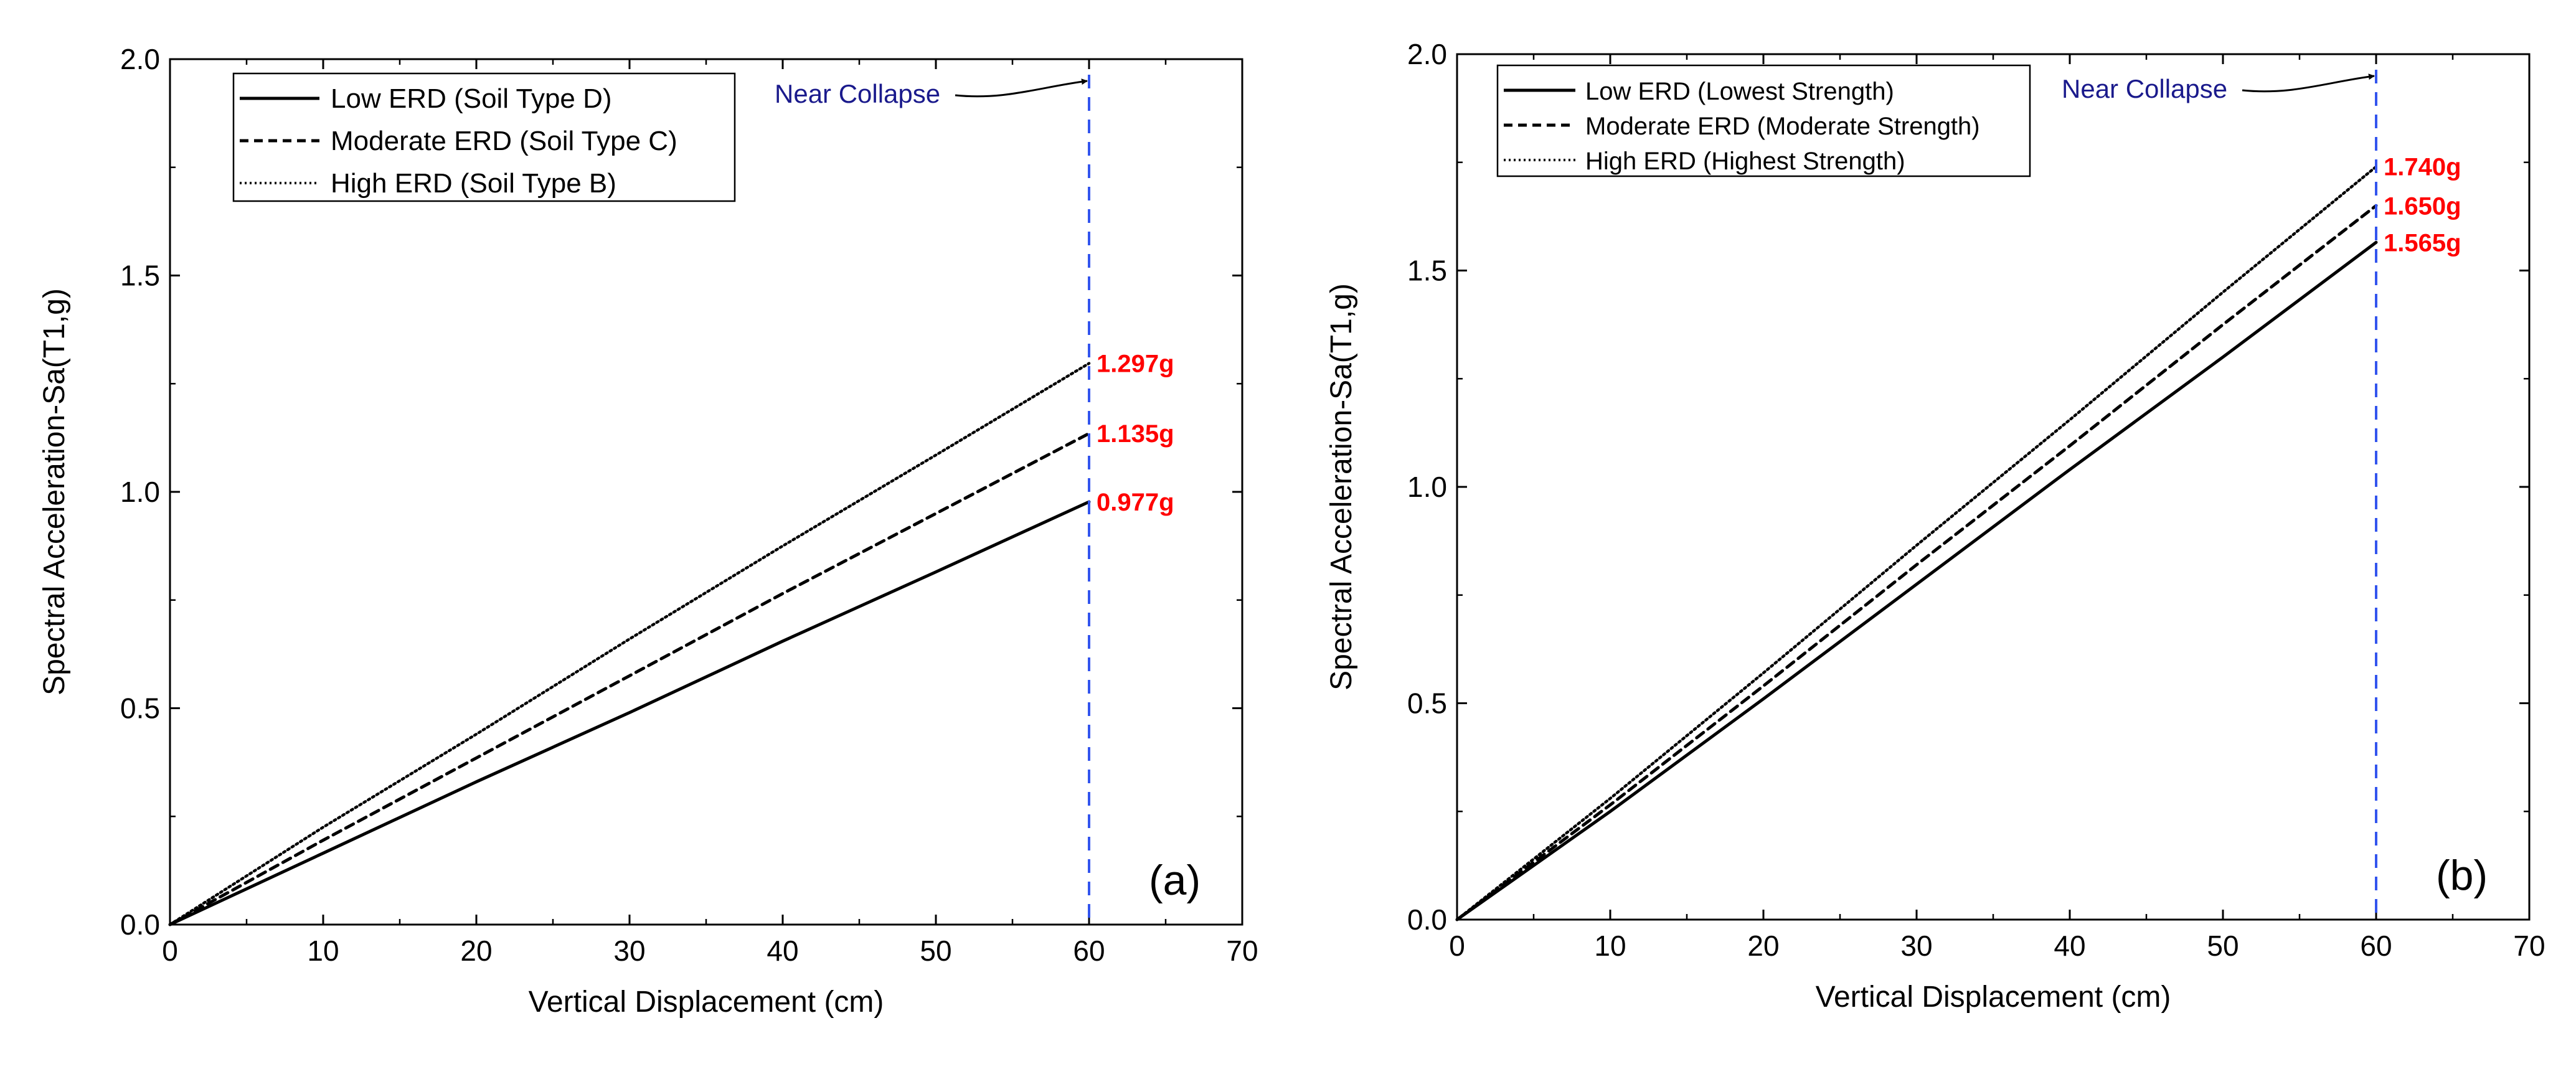  I want to click on legend-label-moderate: Moderate ERD (Soil Type C), so click(504, 141).